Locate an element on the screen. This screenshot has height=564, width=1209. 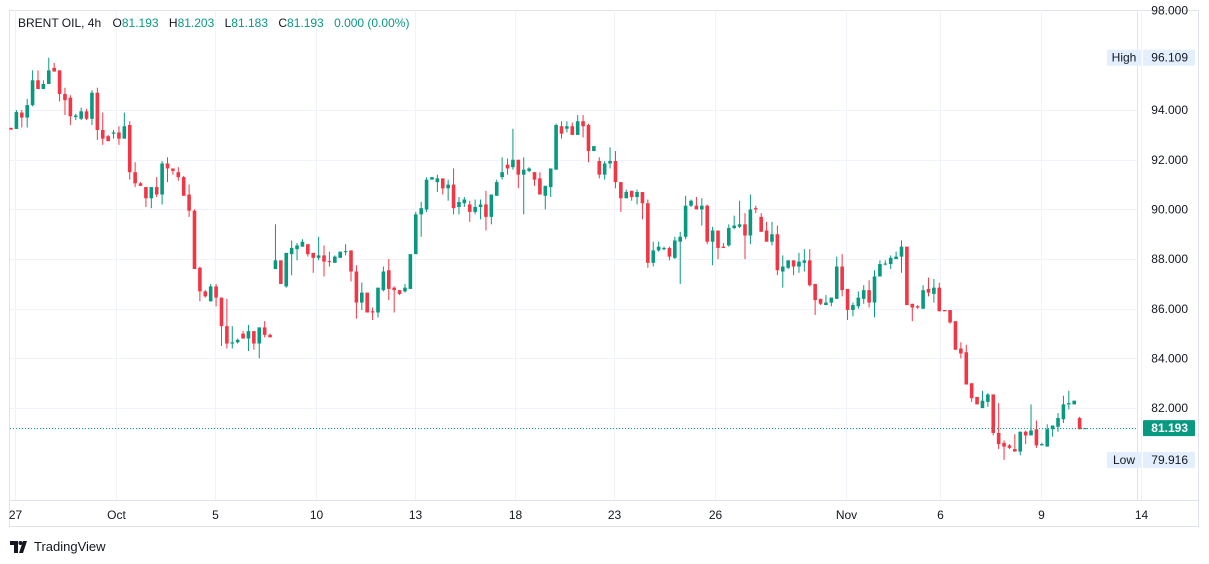
tradingview-logo: TradingView is located at coordinates (58, 546).